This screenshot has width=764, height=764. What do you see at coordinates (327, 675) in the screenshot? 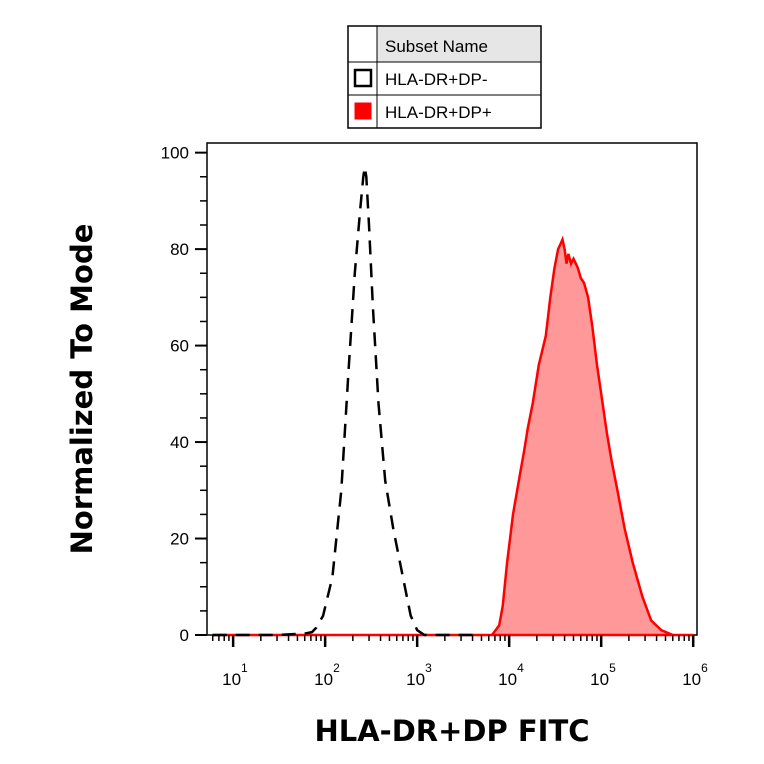
I see `x-tick-label: 10²` at bounding box center [327, 675].